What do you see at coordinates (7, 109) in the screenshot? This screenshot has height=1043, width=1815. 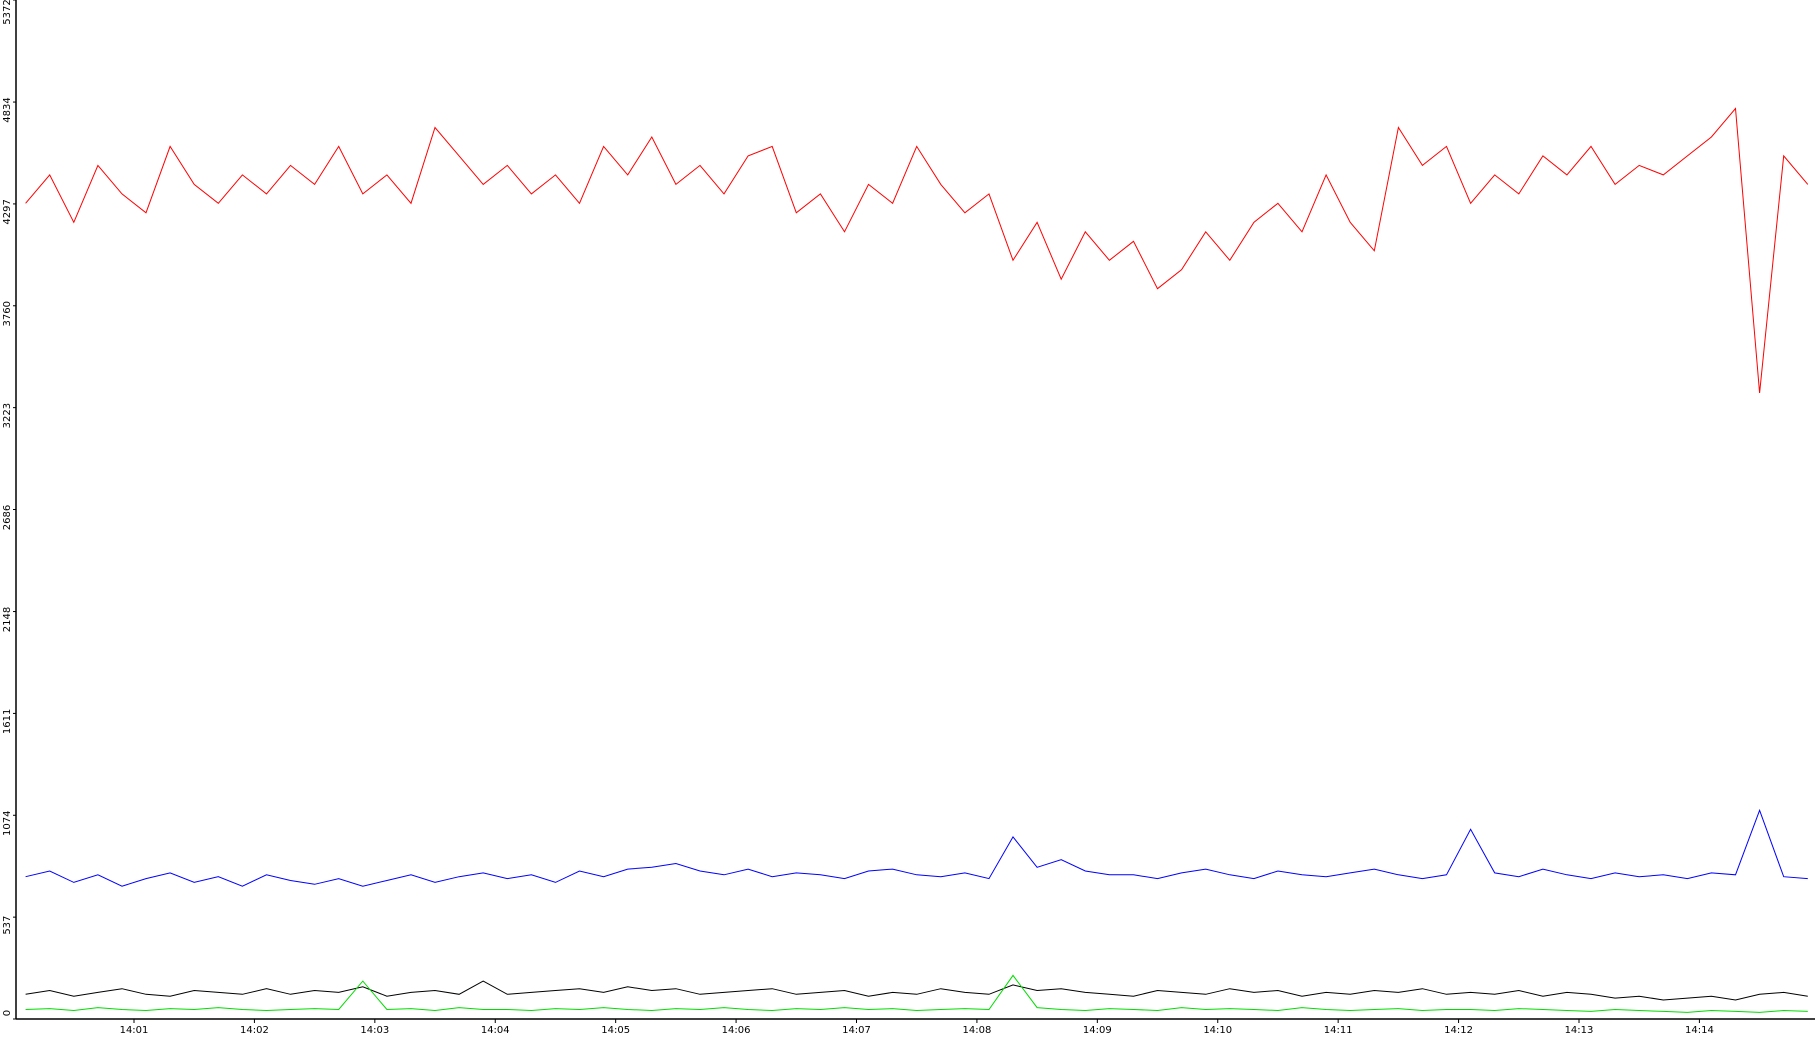 I see `y-tick-label: 4834` at bounding box center [7, 109].